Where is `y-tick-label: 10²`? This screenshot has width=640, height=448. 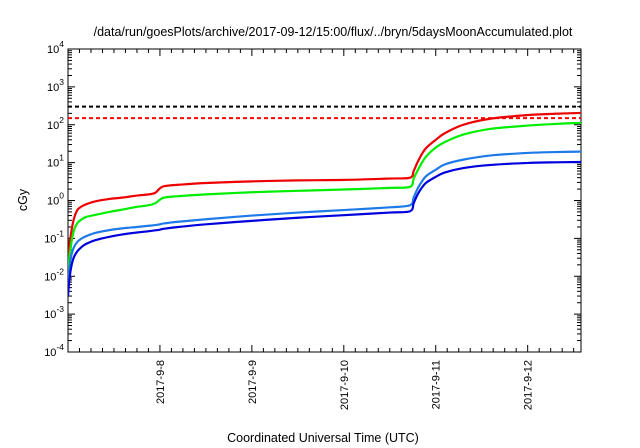
y-tick-label: 10² is located at coordinates (55, 123).